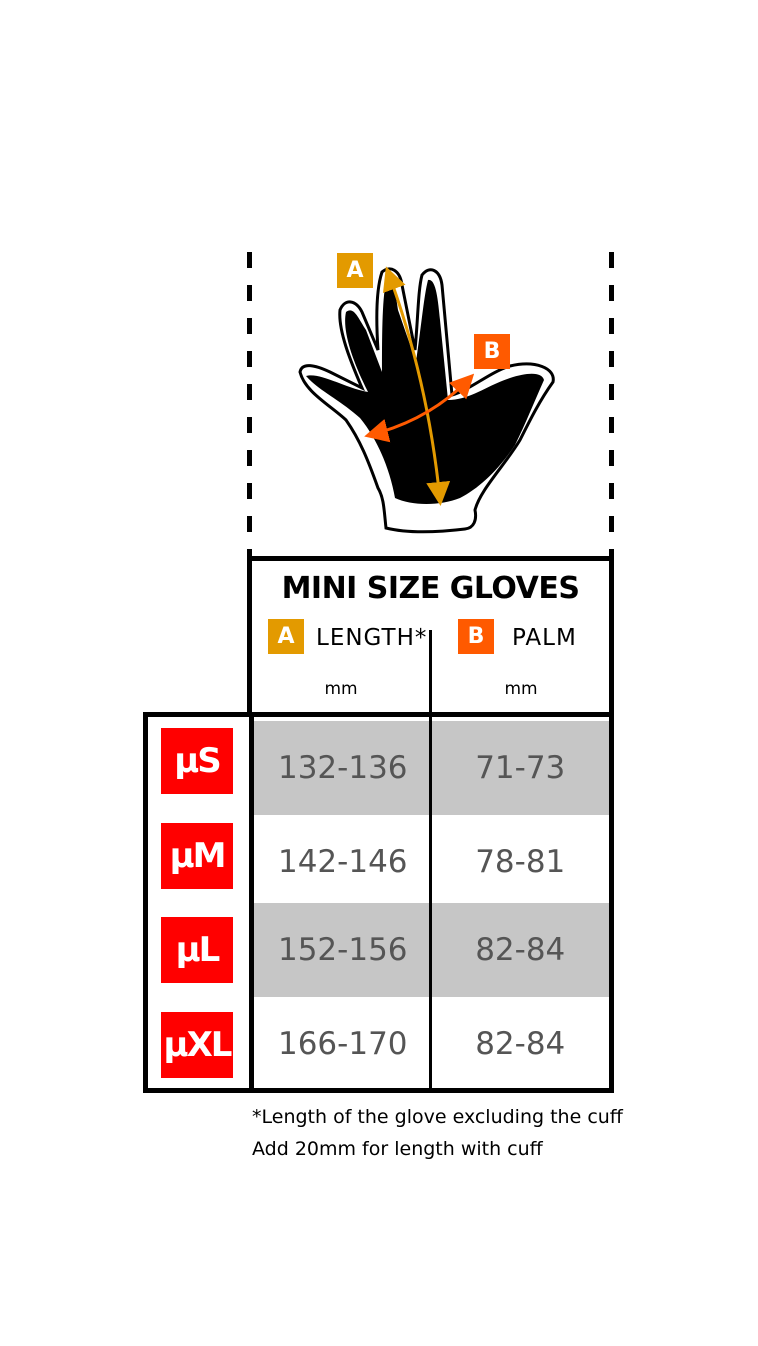 The height and width of the screenshot is (1346, 758). What do you see at coordinates (341, 689) in the screenshot?
I see `length-unit: mm` at bounding box center [341, 689].